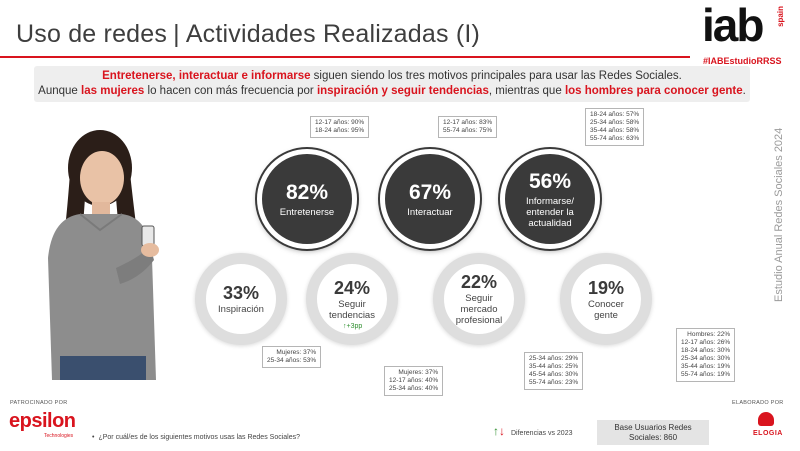 This screenshot has height=451, width=800. Describe the element at coordinates (241, 293) in the screenshot. I see `activity-pct: 33%` at that location.